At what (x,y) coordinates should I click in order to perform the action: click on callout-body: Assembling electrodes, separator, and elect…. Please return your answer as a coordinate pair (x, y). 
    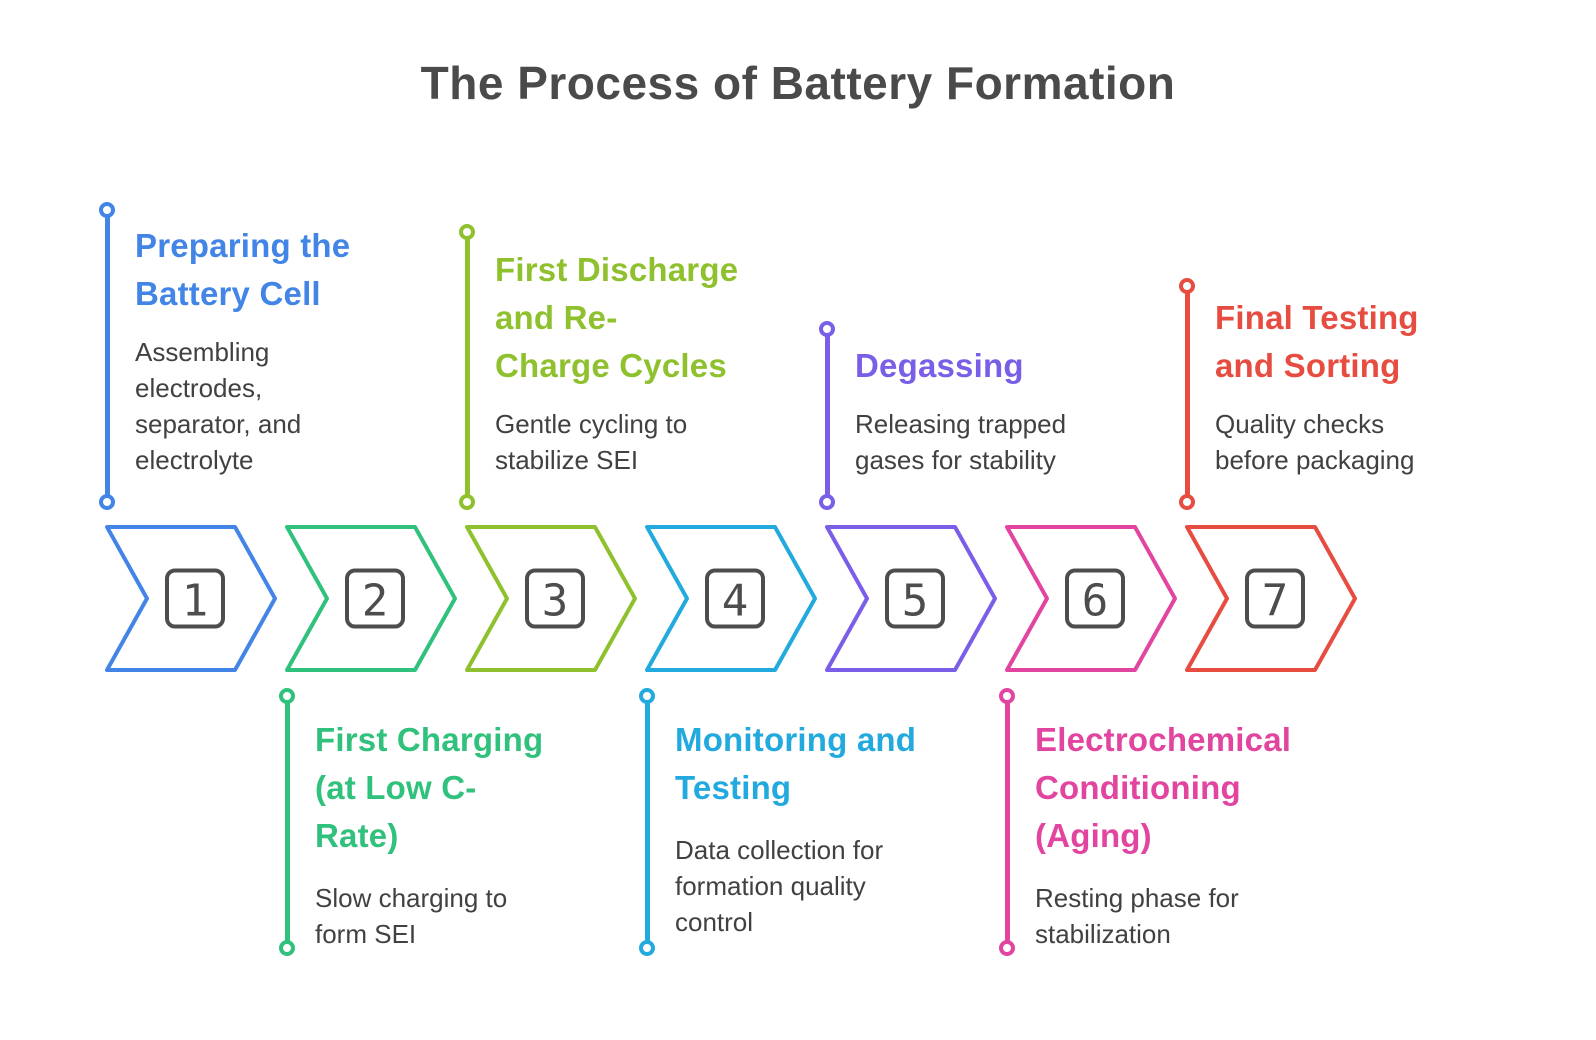
    Looking at the image, I should click on (242, 406).